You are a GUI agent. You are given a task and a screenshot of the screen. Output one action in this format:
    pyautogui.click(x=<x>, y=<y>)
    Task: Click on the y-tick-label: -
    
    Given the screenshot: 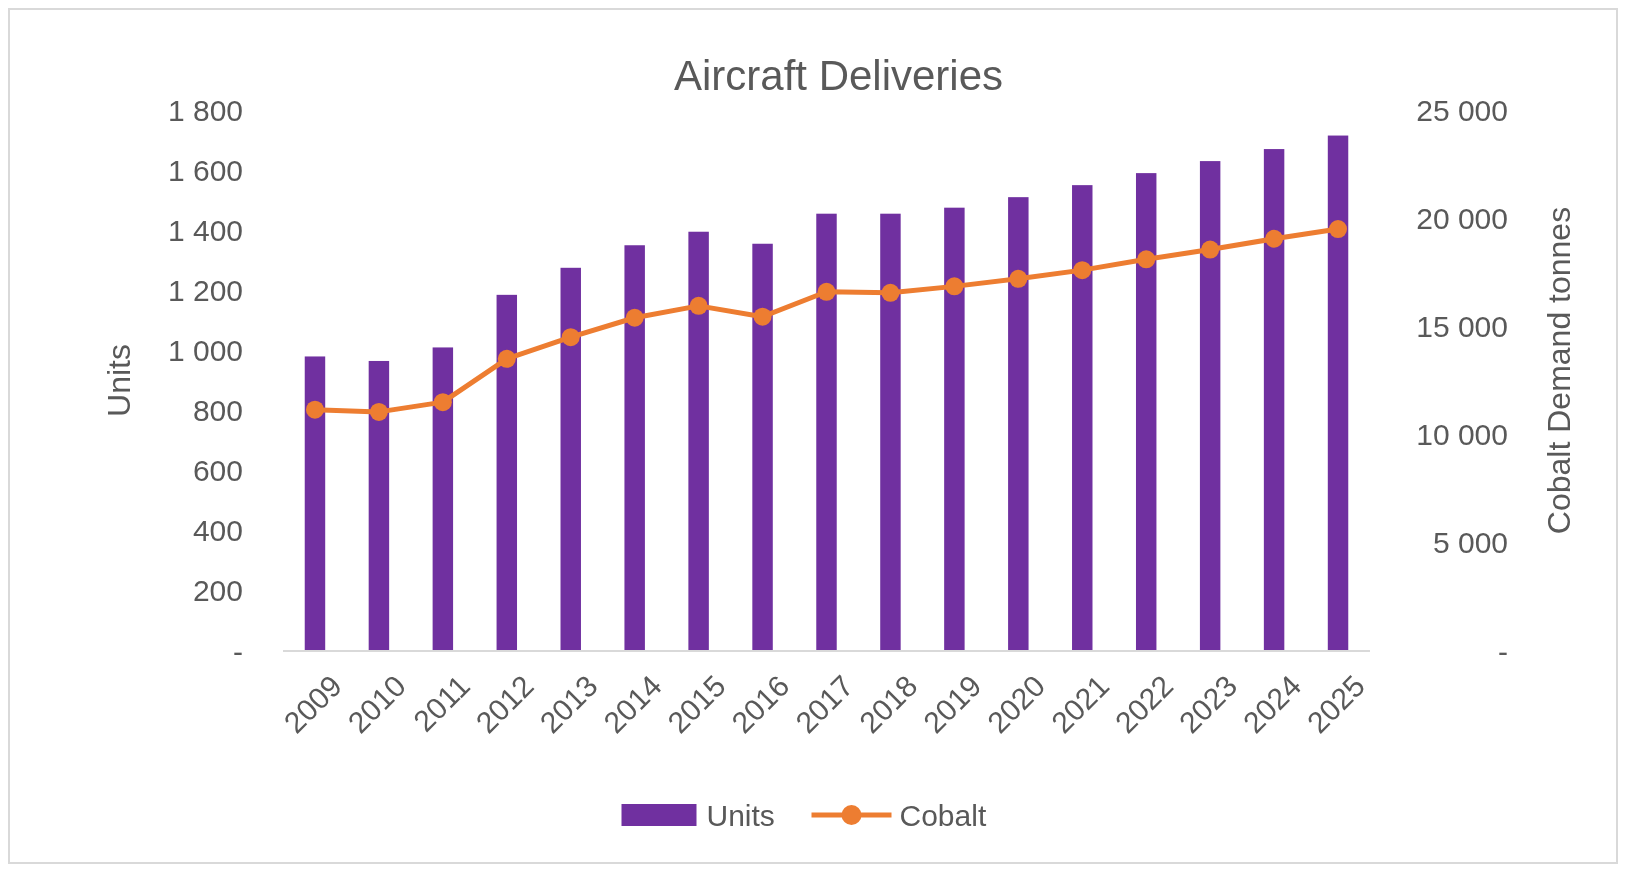 What is the action you would take?
    pyautogui.click(x=238, y=651)
    